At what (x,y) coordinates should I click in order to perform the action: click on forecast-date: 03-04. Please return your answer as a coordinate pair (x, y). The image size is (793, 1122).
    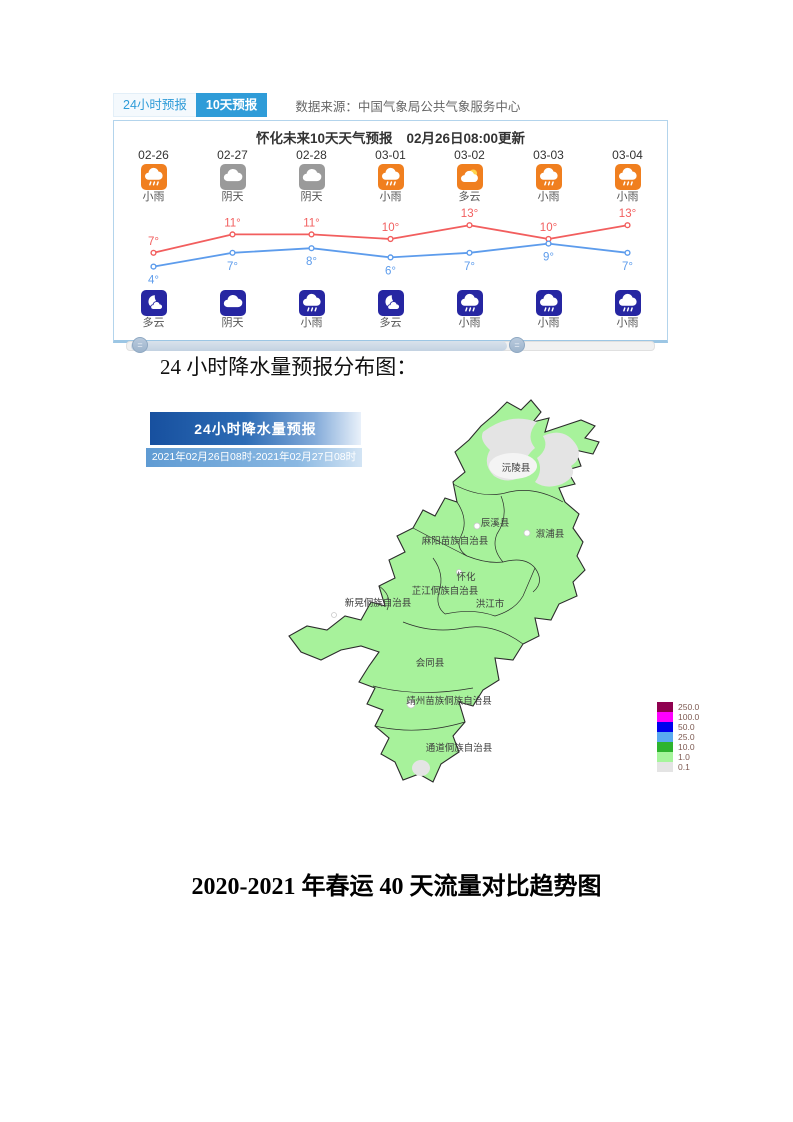
    Looking at the image, I should click on (627, 155).